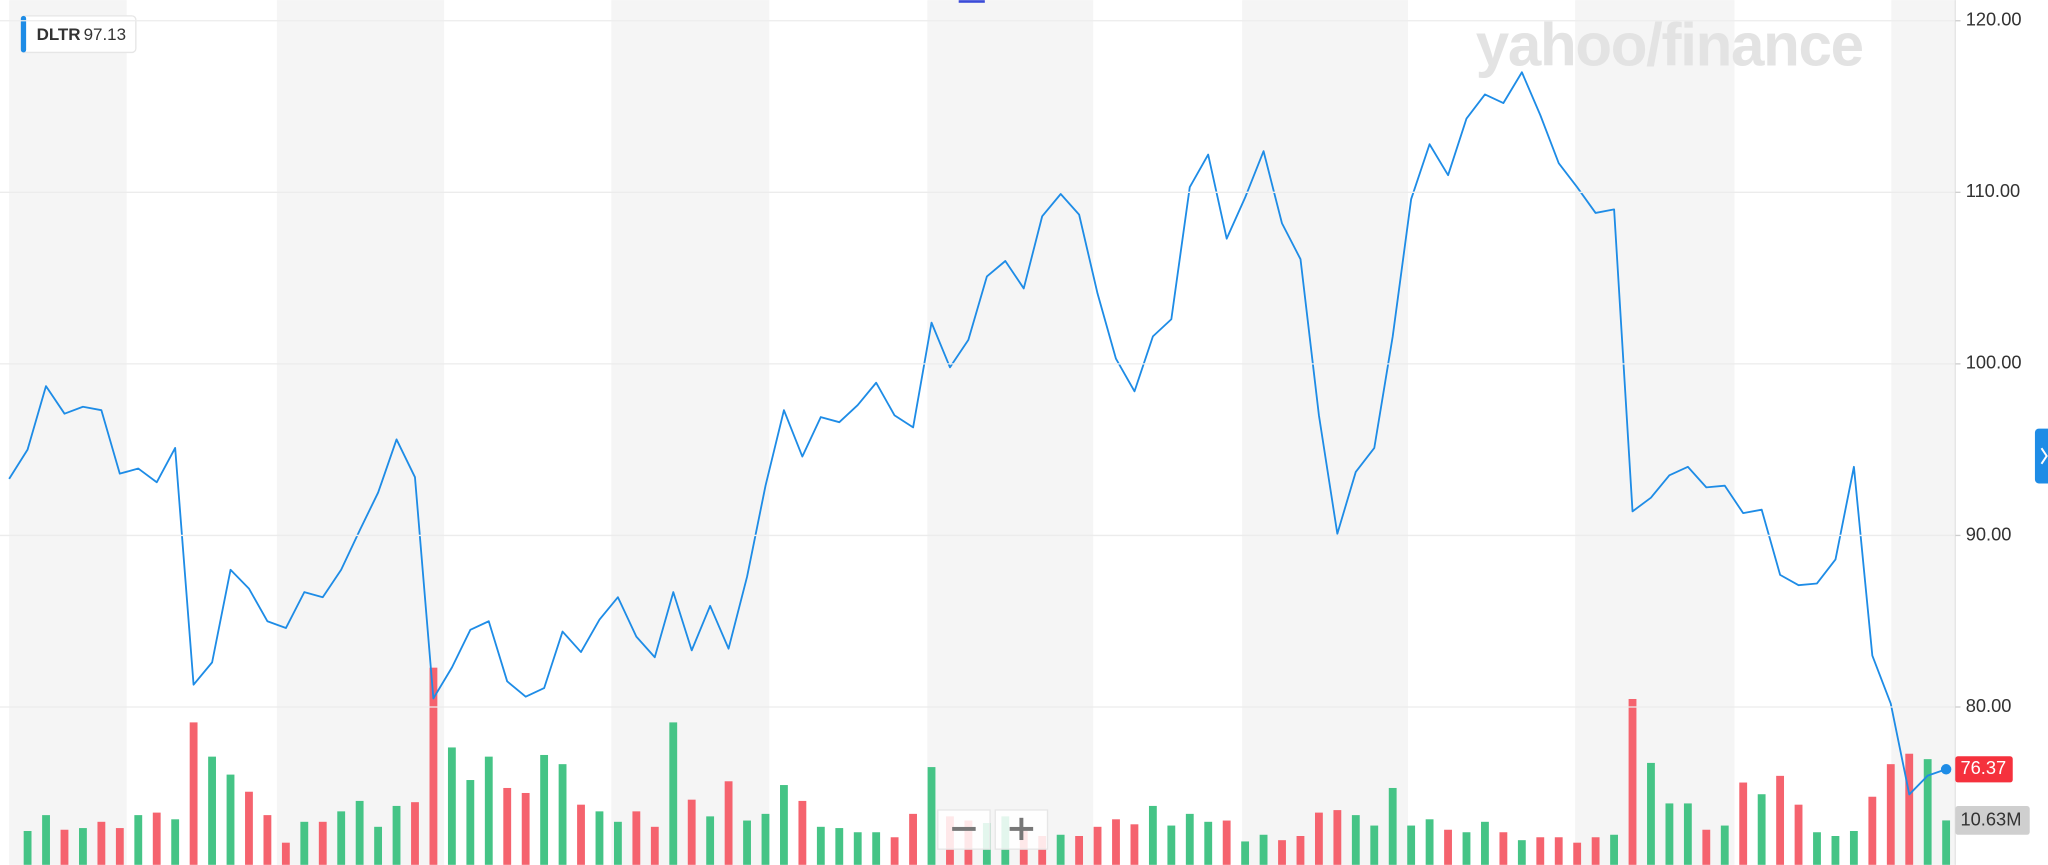 This screenshot has height=865, width=2048. What do you see at coordinates (2044, 456) in the screenshot?
I see `side-tab-arrow` at bounding box center [2044, 456].